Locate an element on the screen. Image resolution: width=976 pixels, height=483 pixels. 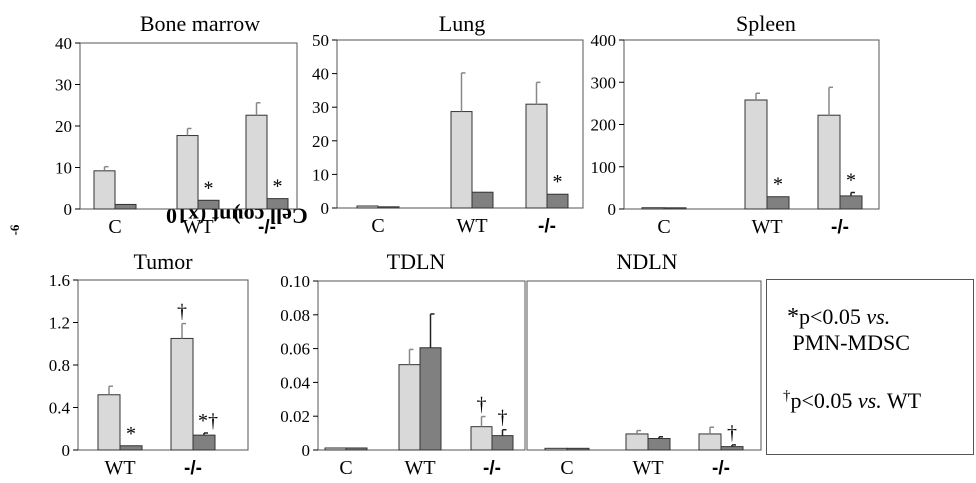
tumor-y-tick-label: 0.8 is located at coordinates (59, 365).